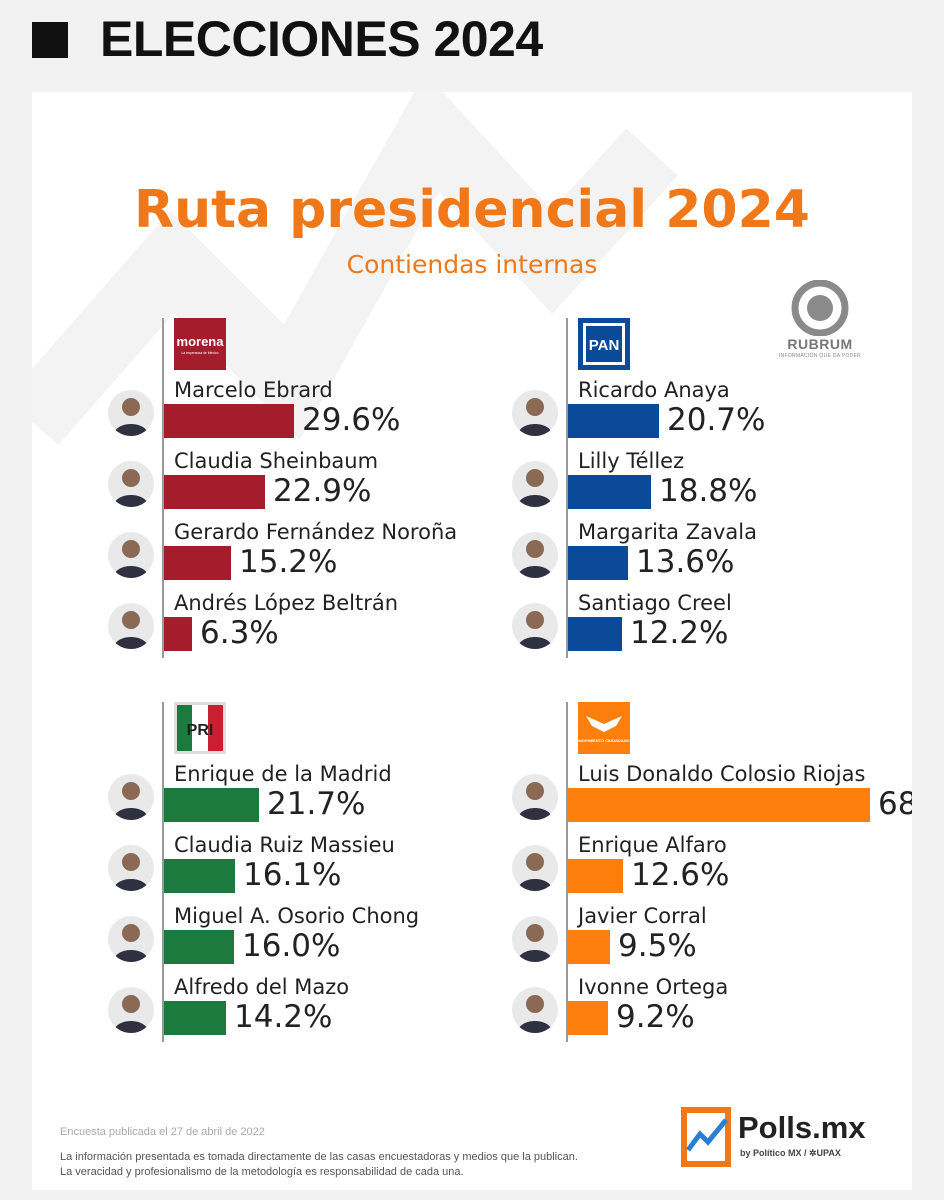 The height and width of the screenshot is (1200, 944). I want to click on candidate-row: Enrique Alfaro 12.6%, so click(698, 868).